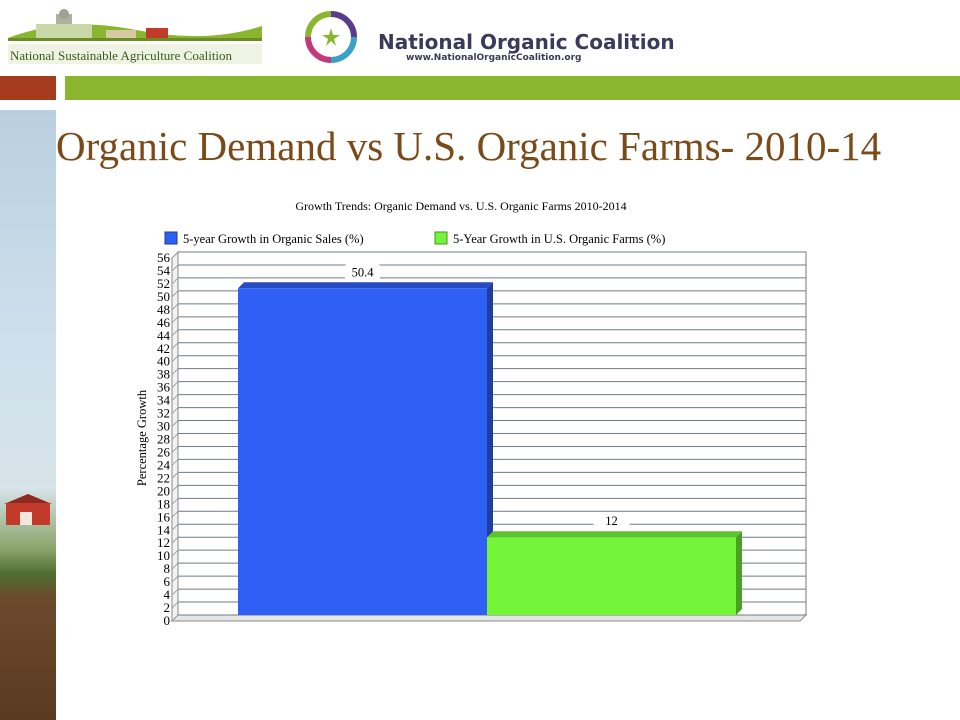 Image resolution: width=960 pixels, height=720 pixels. I want to click on plot-floor, so click(489, 618).